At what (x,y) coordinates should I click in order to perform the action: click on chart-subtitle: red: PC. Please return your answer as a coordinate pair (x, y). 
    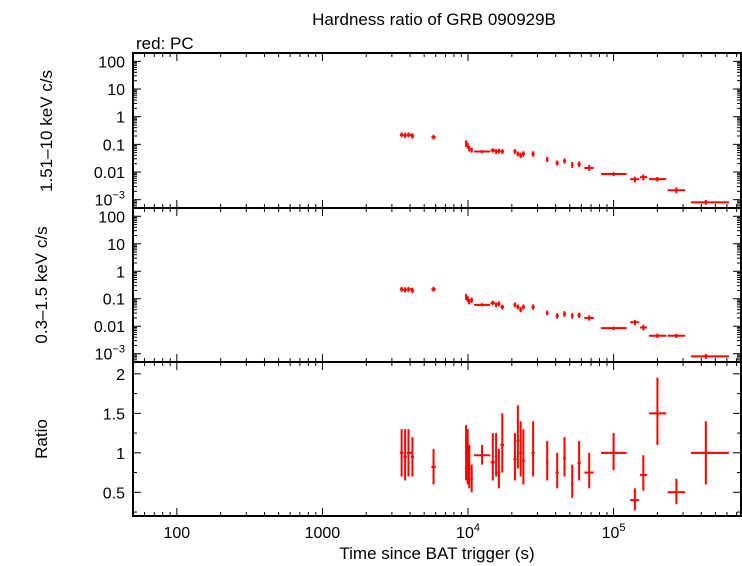
    Looking at the image, I should click on (165, 43).